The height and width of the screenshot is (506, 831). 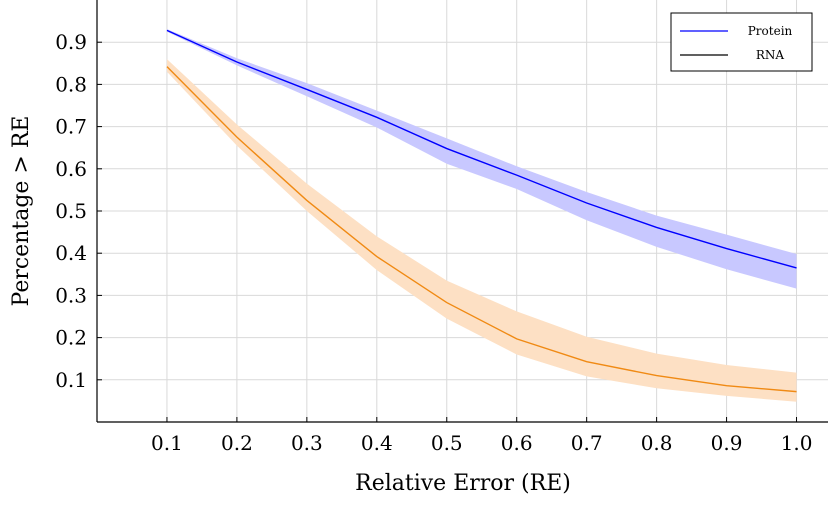 I want to click on y-tick-label-5: 0.6, so click(x=71, y=169).